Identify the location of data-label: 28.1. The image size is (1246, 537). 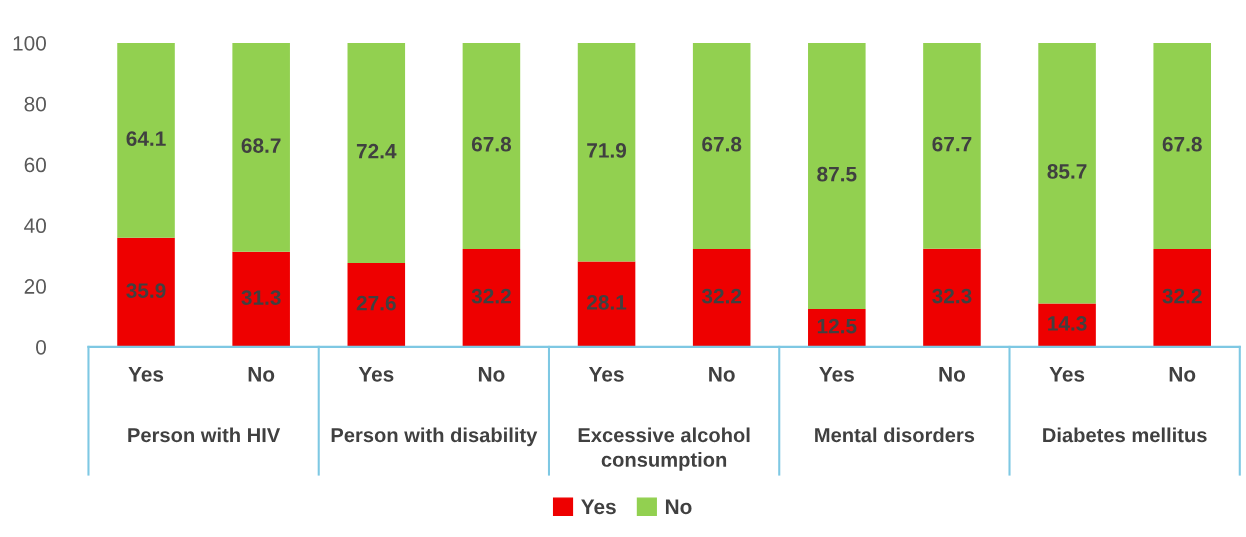
(607, 302).